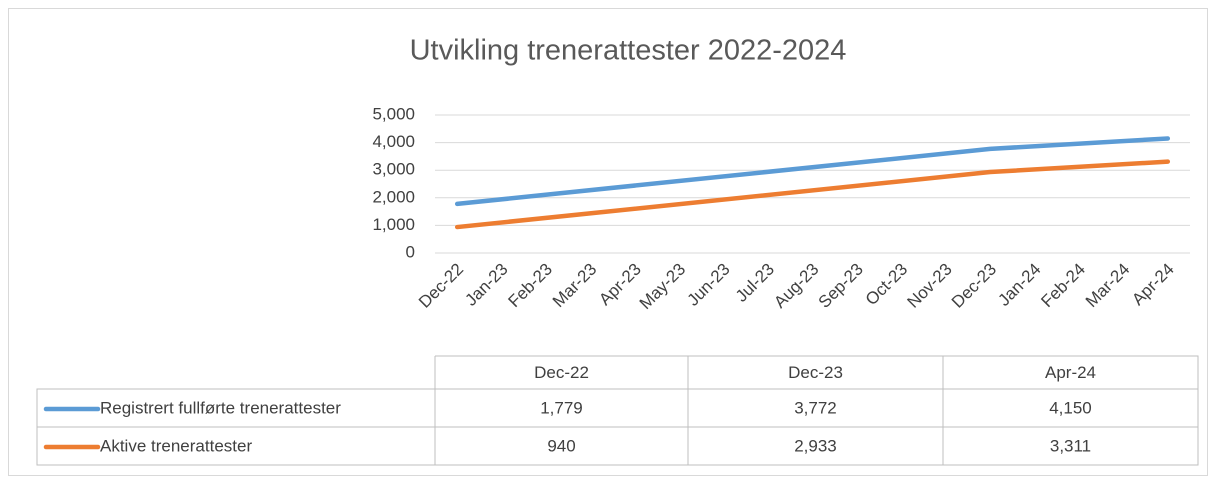  I want to click on table-value: 3,772, so click(815, 407).